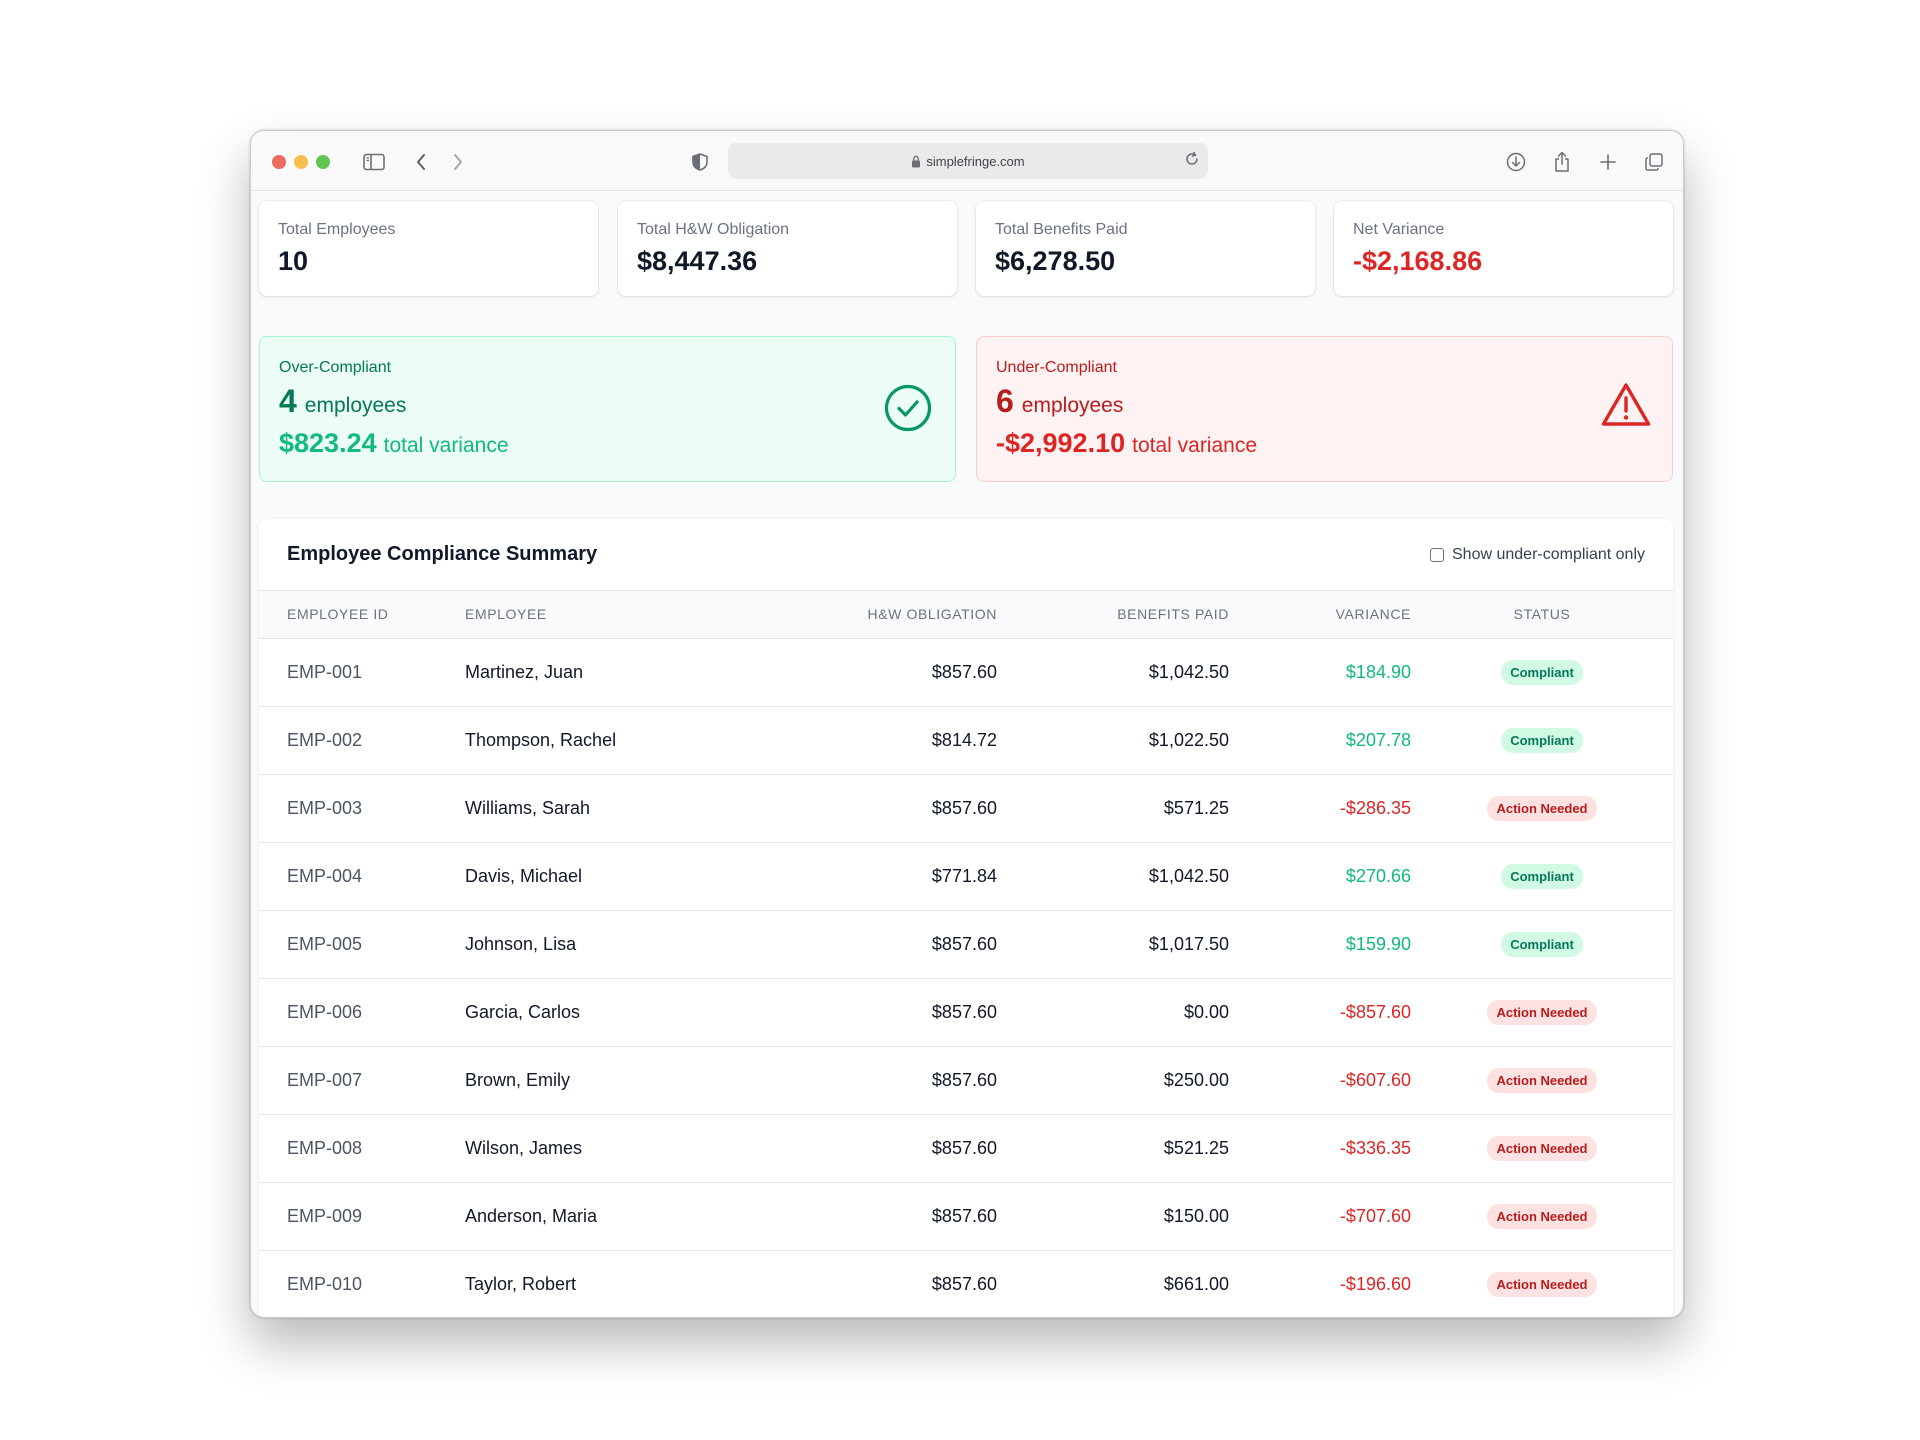  I want to click on stat-card-net-variance: Net Variance -$2,168.86, so click(1503, 248).